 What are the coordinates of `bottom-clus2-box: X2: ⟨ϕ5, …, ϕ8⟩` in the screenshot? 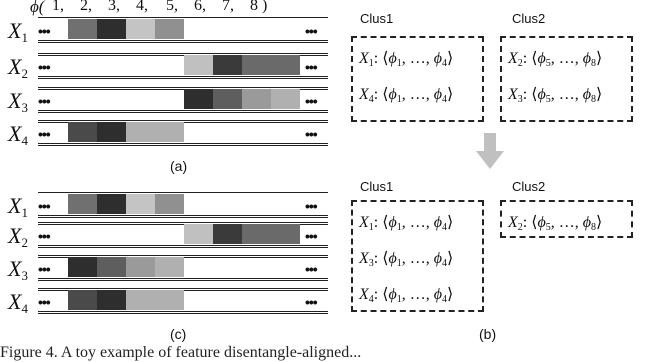 It's located at (566, 219).